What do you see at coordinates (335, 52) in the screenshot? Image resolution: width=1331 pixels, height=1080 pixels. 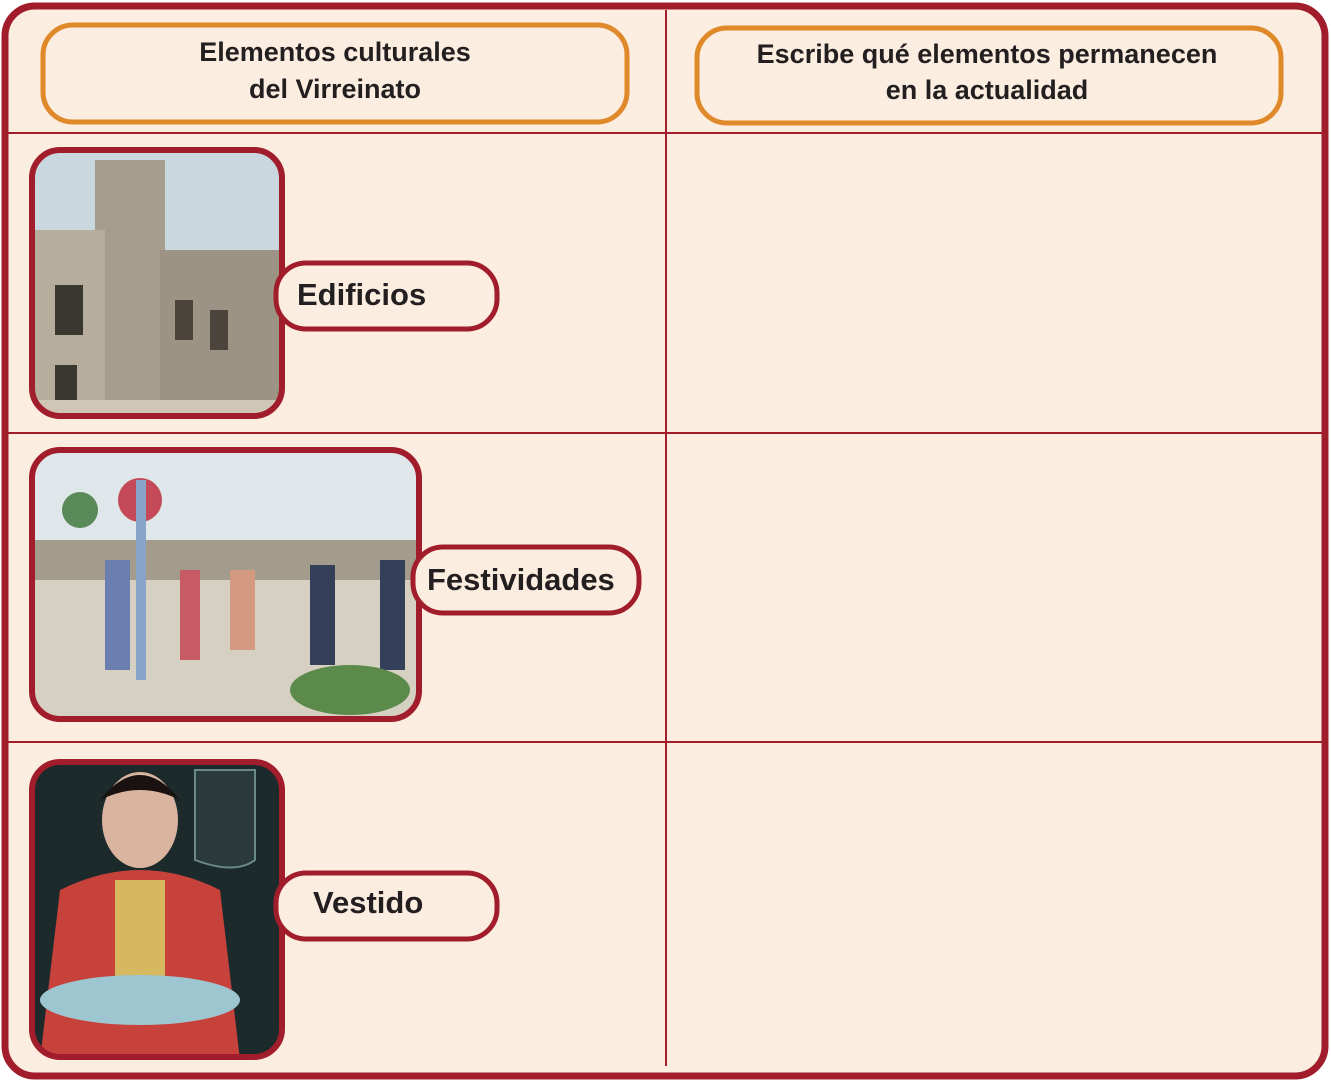 I see `header-text: Elementos culturales` at bounding box center [335, 52].